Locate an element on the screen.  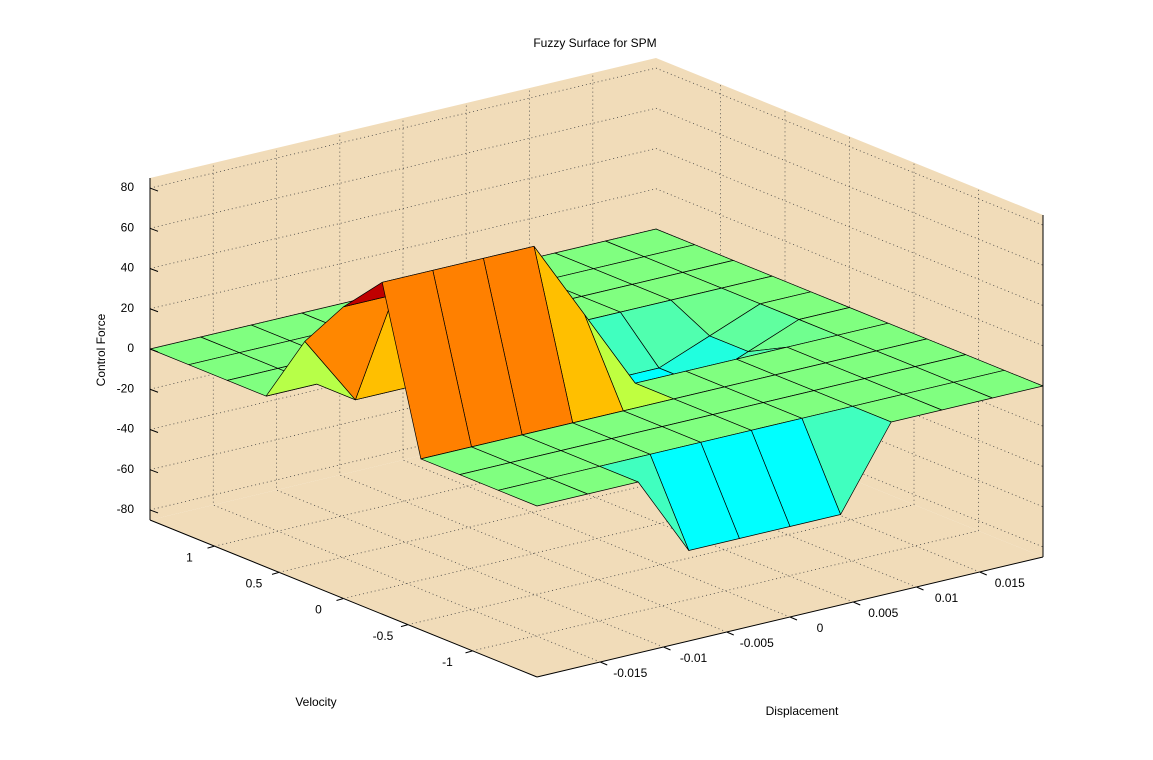
z-tick-label: -20 is located at coordinates (126, 388).